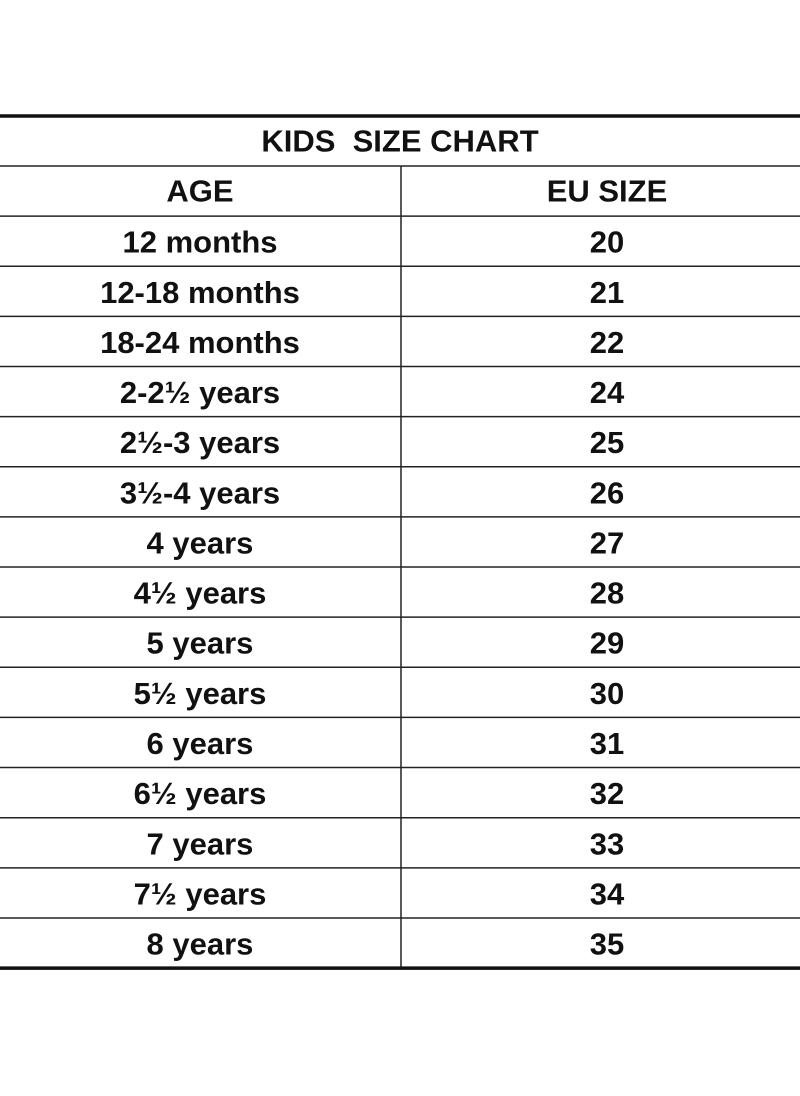  Describe the element at coordinates (607, 593) in the screenshot. I see `size-cell: 28` at that location.